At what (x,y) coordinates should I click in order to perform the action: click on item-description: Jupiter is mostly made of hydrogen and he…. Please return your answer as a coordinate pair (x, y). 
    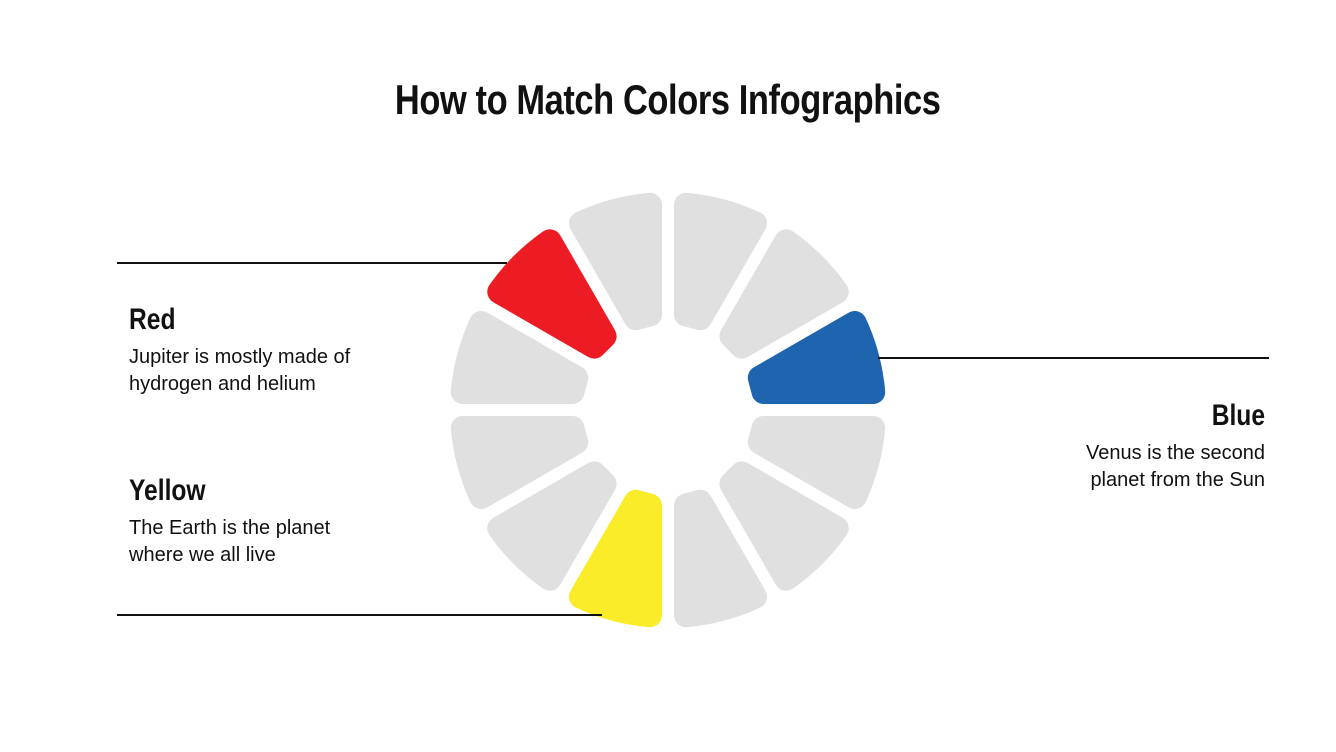
    Looking at the image, I should click on (240, 370).